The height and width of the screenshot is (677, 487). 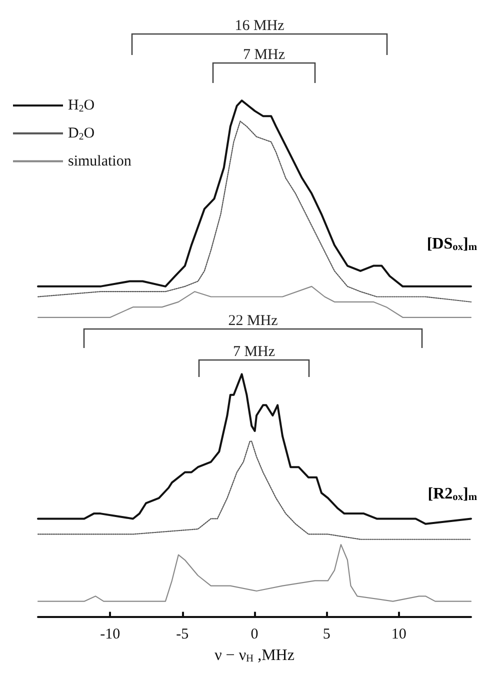 What do you see at coordinates (254, 352) in the screenshot?
I see `annotation: 7 MHz` at bounding box center [254, 352].